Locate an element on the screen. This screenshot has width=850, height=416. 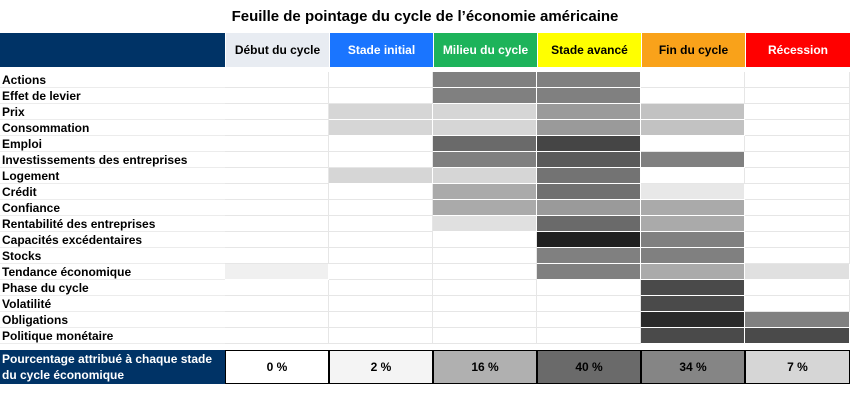
table-row: Prix is located at coordinates (425, 112).